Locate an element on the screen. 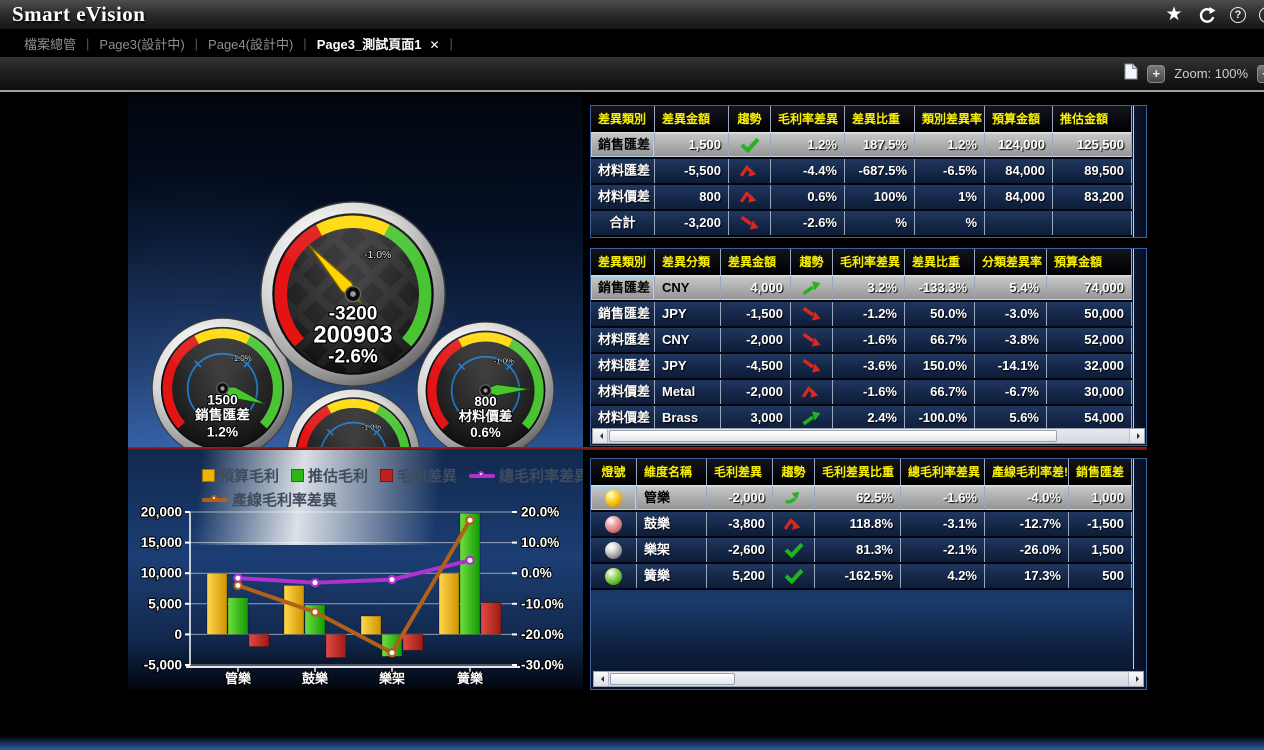 The height and width of the screenshot is (750, 1264). cell: 4,000 is located at coordinates (756, 288).